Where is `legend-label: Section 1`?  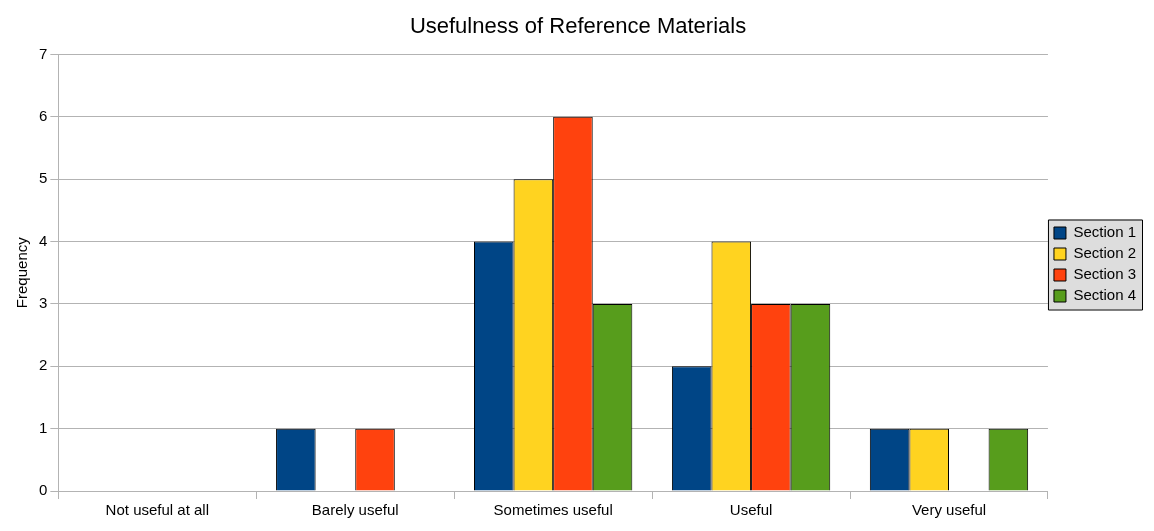 legend-label: Section 1 is located at coordinates (1105, 232).